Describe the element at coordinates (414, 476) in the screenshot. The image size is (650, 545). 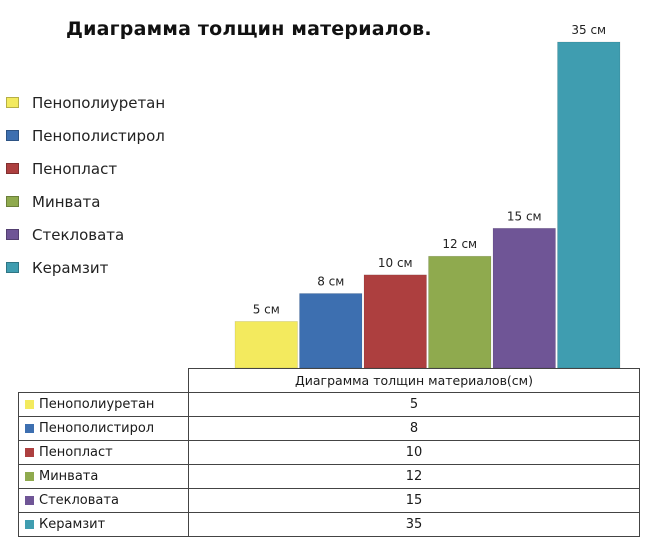
I see `table-value: 12` at that location.